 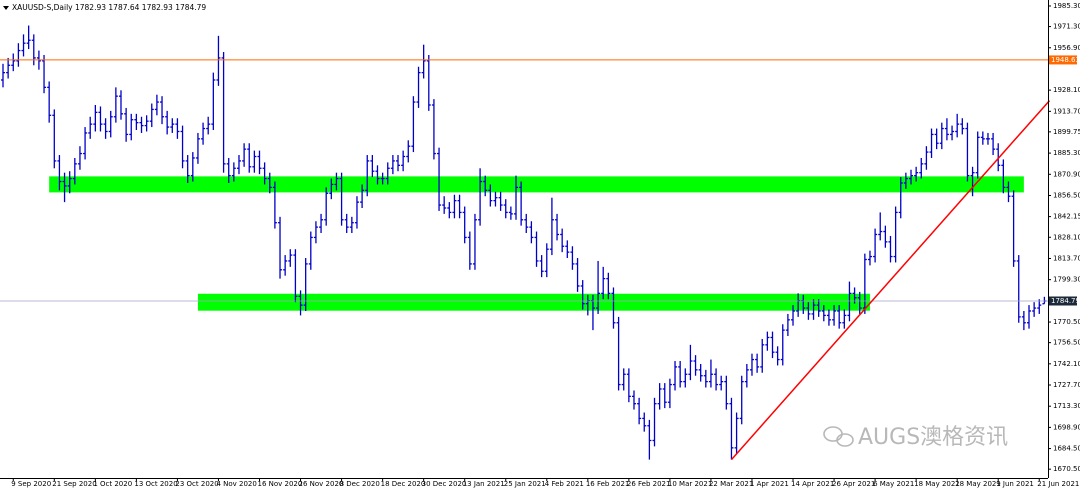 I want to click on x-tick-label: 14 Apr 2021, so click(x=812, y=484).